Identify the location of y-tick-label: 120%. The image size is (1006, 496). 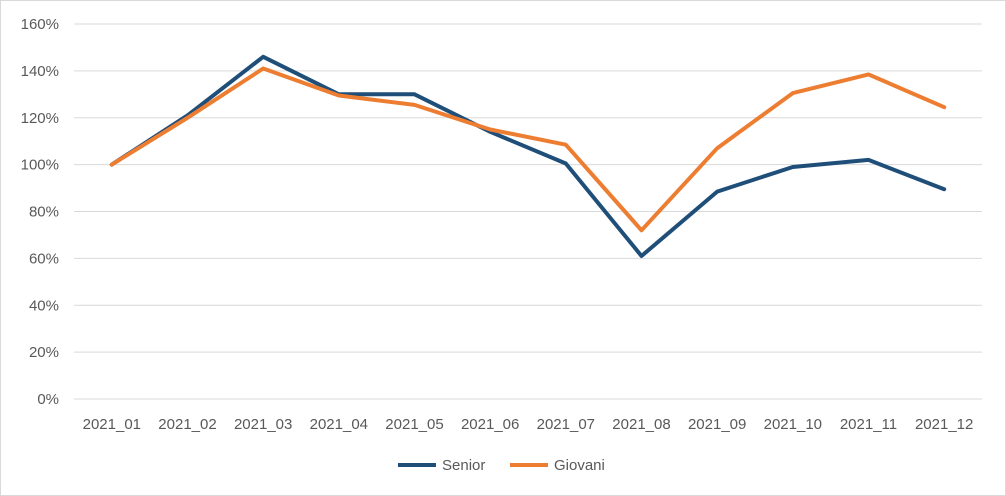
(40, 118).